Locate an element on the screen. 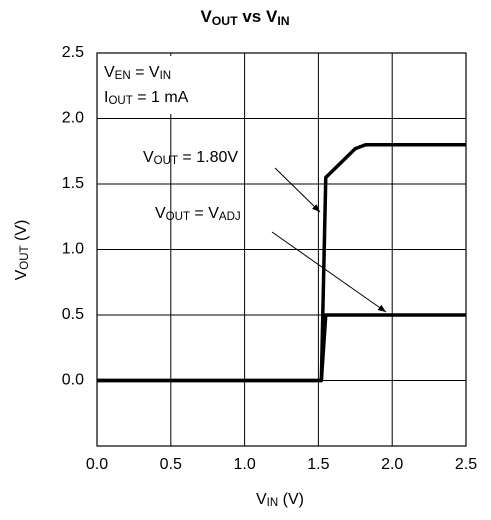  y-tick-label: 2.0 is located at coordinates (73, 118).